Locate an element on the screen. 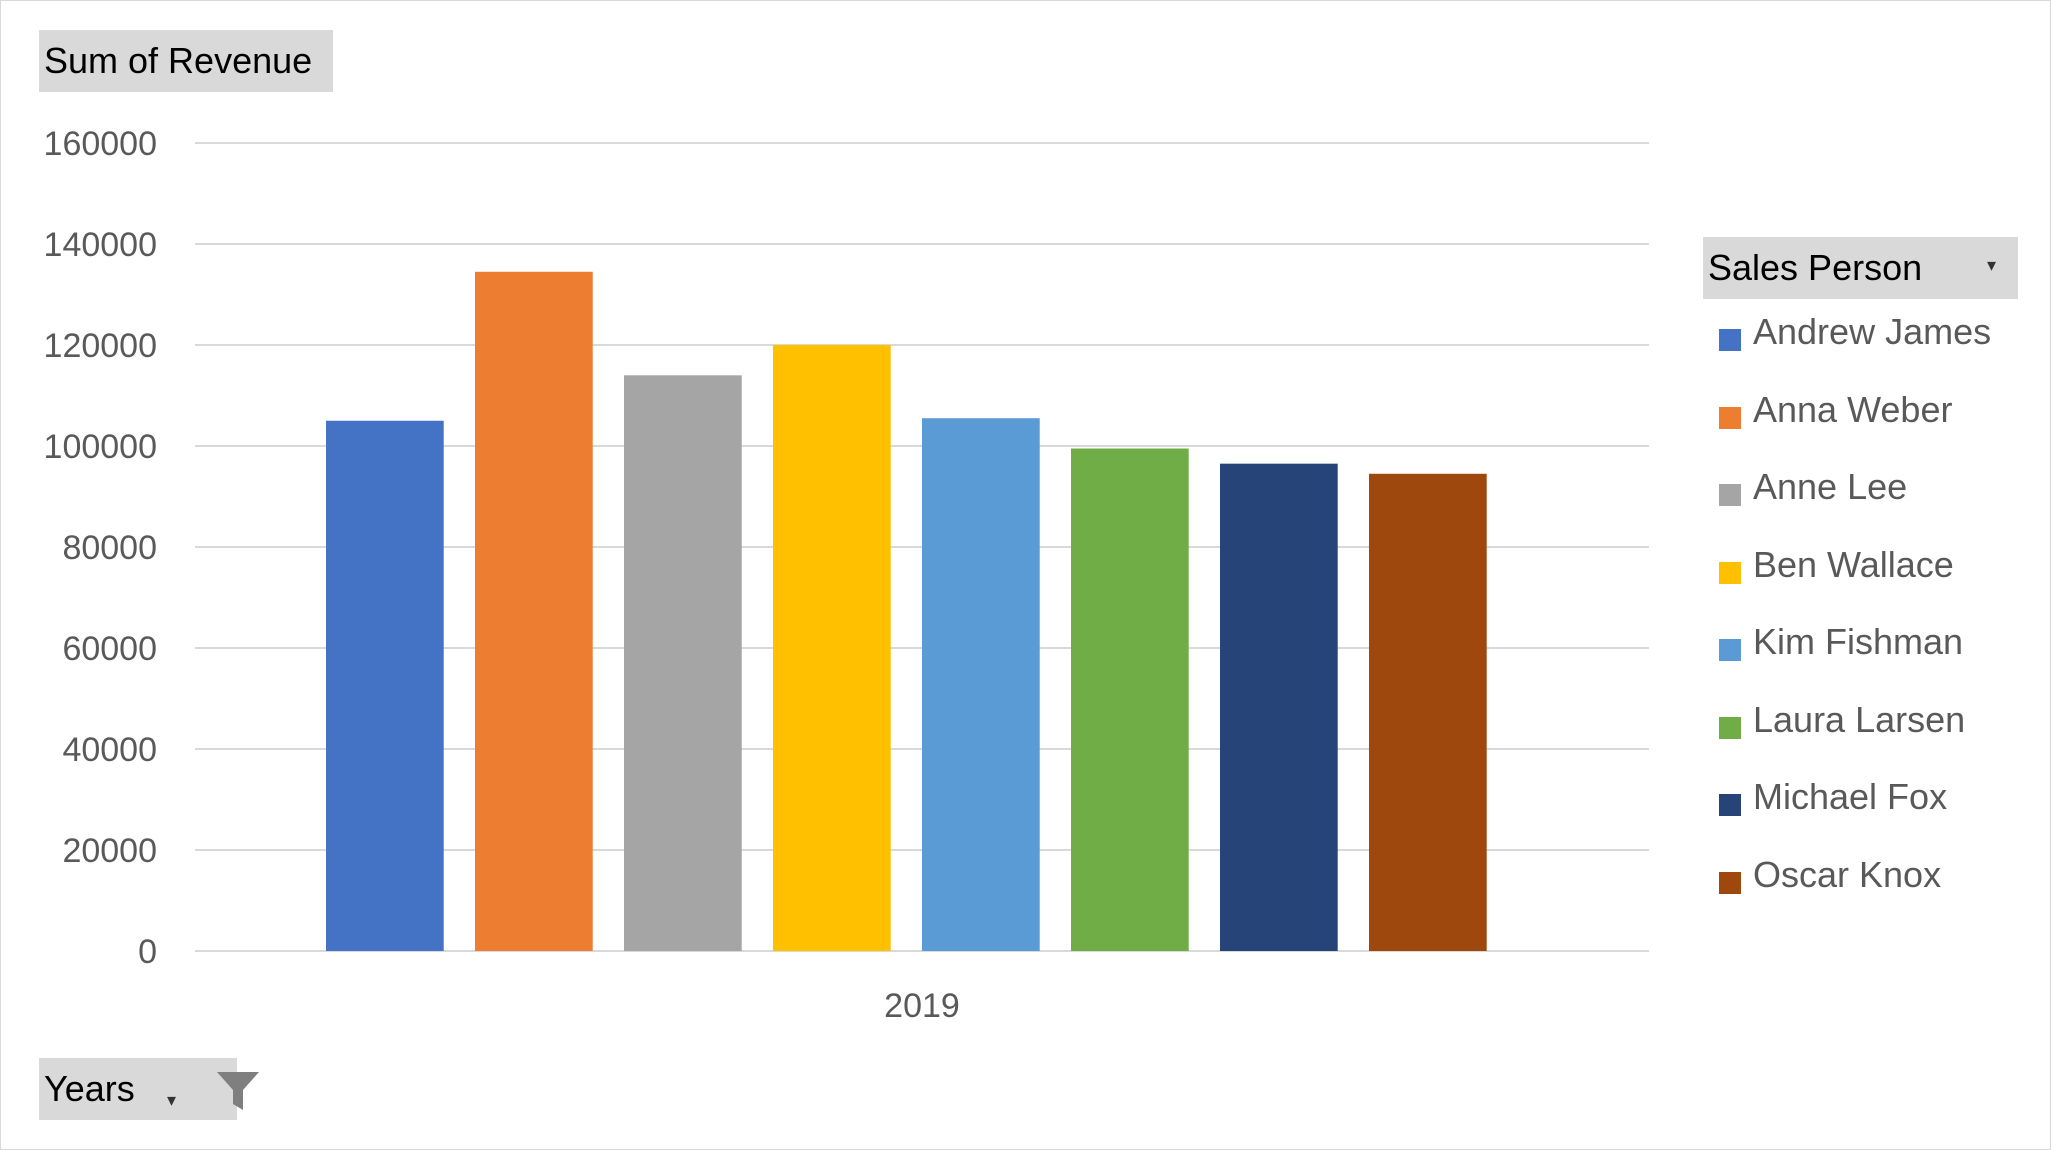  legend-label: Andrew James is located at coordinates (1872, 331).